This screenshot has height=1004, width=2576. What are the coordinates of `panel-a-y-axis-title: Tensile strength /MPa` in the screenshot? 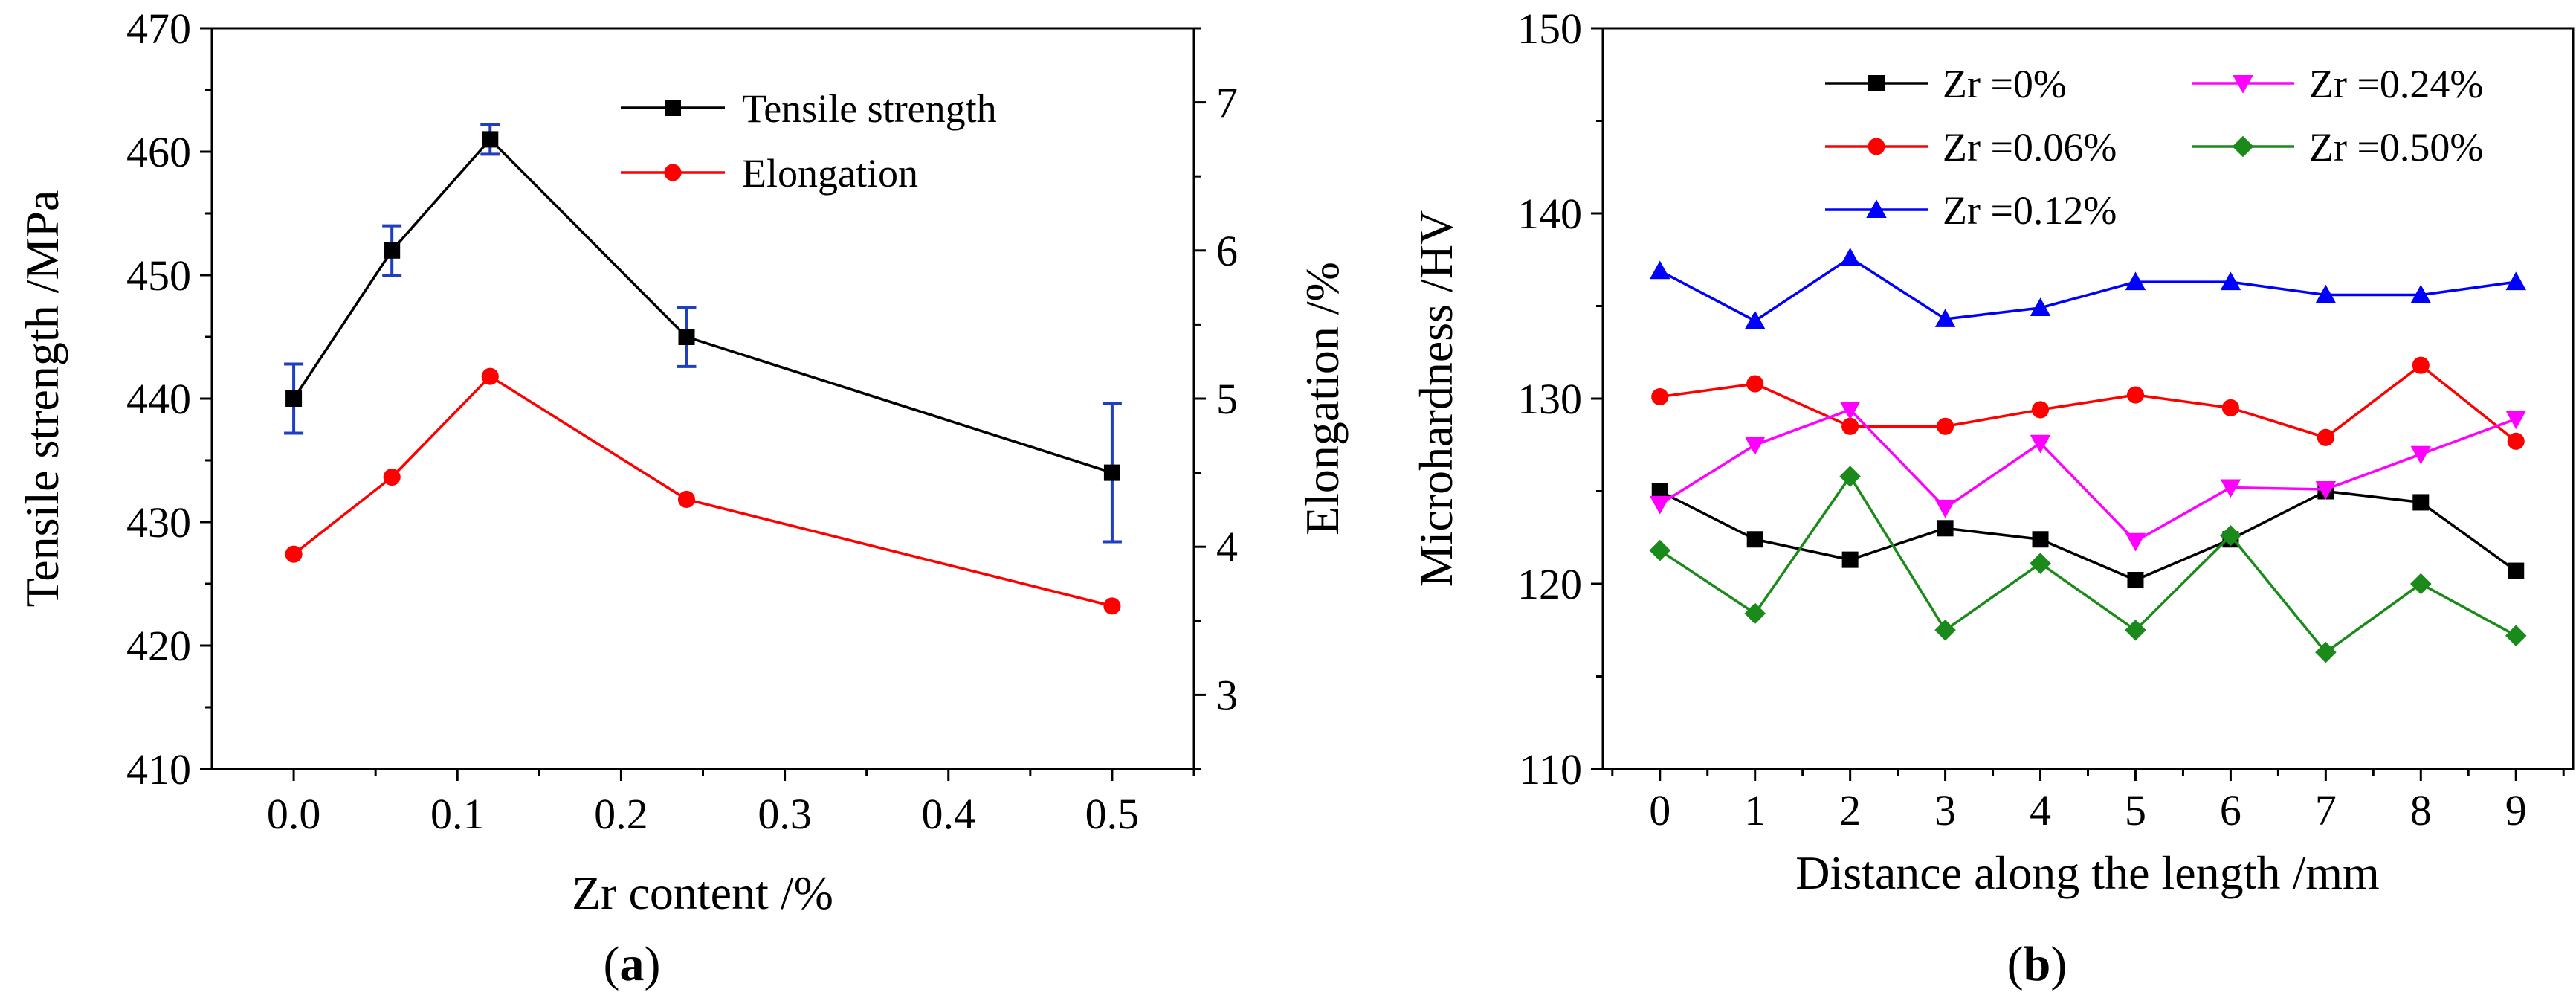 It's located at (42, 399).